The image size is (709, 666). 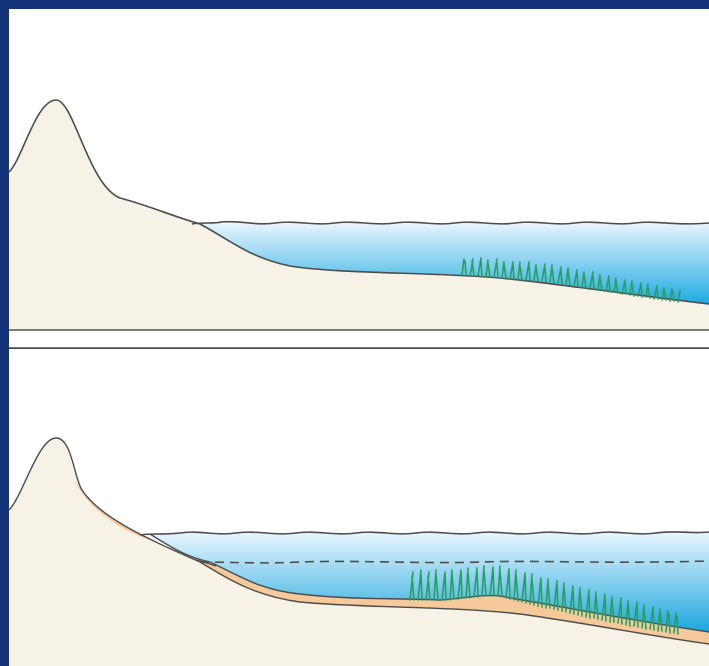 I want to click on former-water-level-dashed, so click(x=454, y=562).